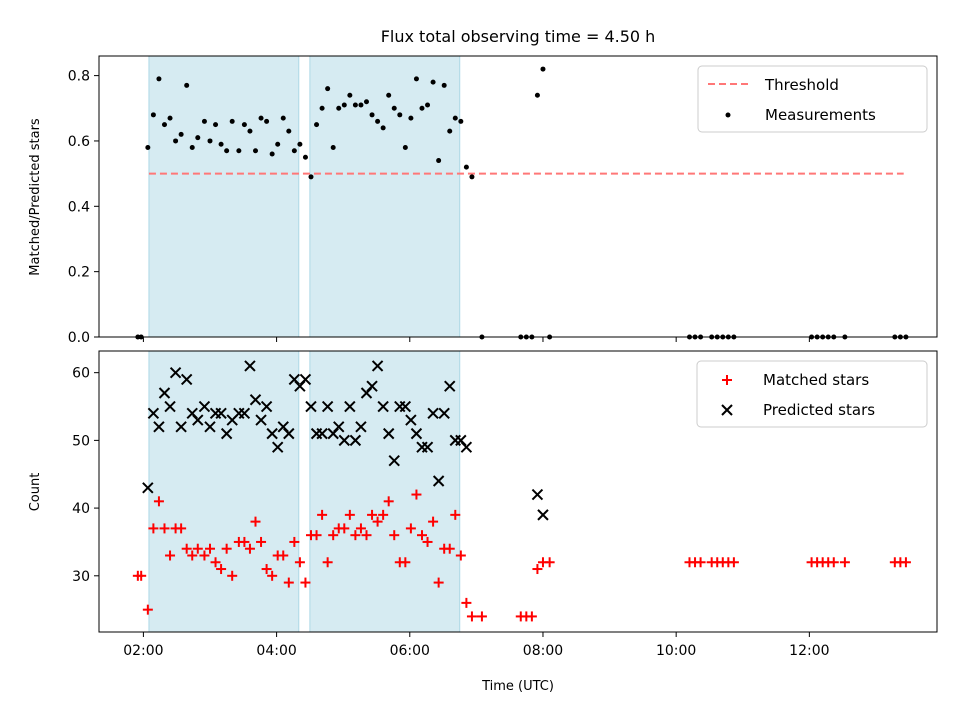 The height and width of the screenshot is (720, 960). I want to click on x-tick-label-5: 12:00, so click(809, 651).